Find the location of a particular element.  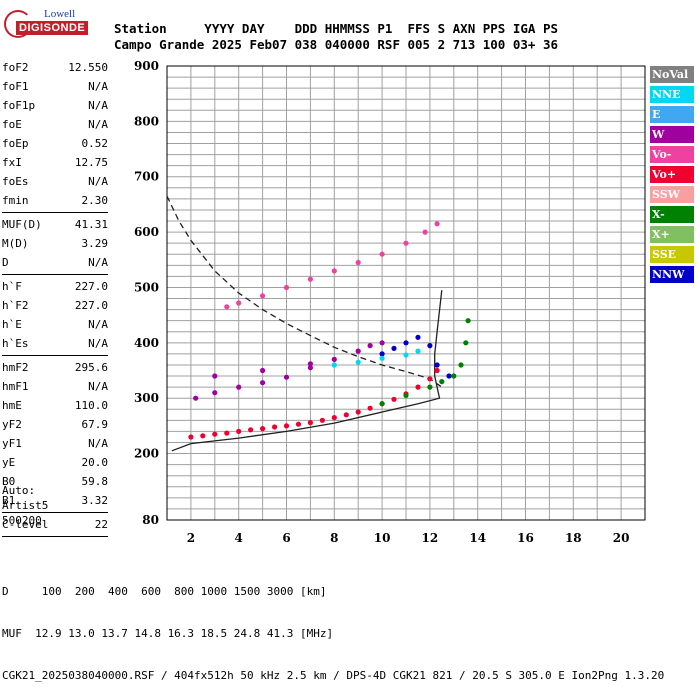

logo-digisonde-text: DIGISONDE is located at coordinates (52, 28).